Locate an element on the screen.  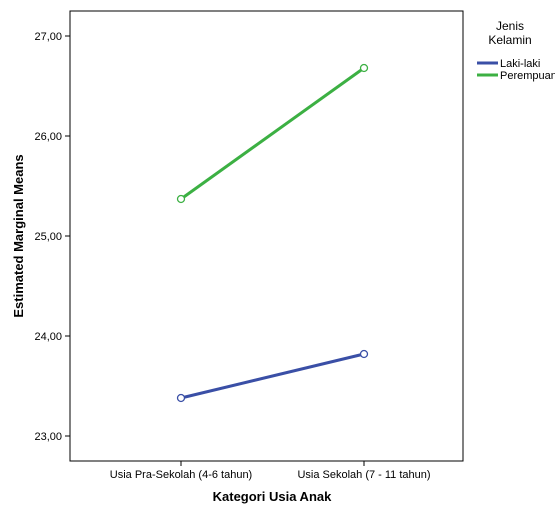
x-axis-title: Kategori Usia Anak is located at coordinates (272, 496).